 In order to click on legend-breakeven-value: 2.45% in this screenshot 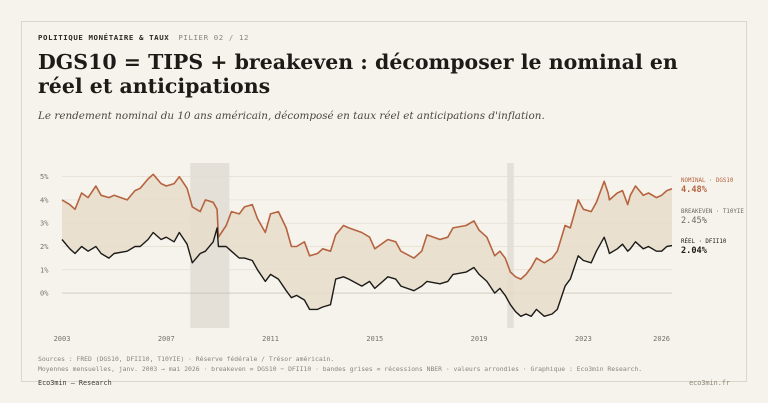, I will do `click(694, 221)`.